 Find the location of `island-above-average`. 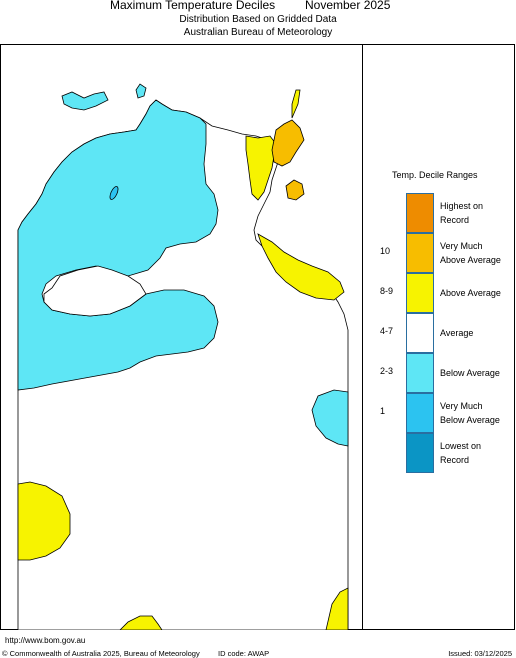

island-above-average is located at coordinates (296, 104).